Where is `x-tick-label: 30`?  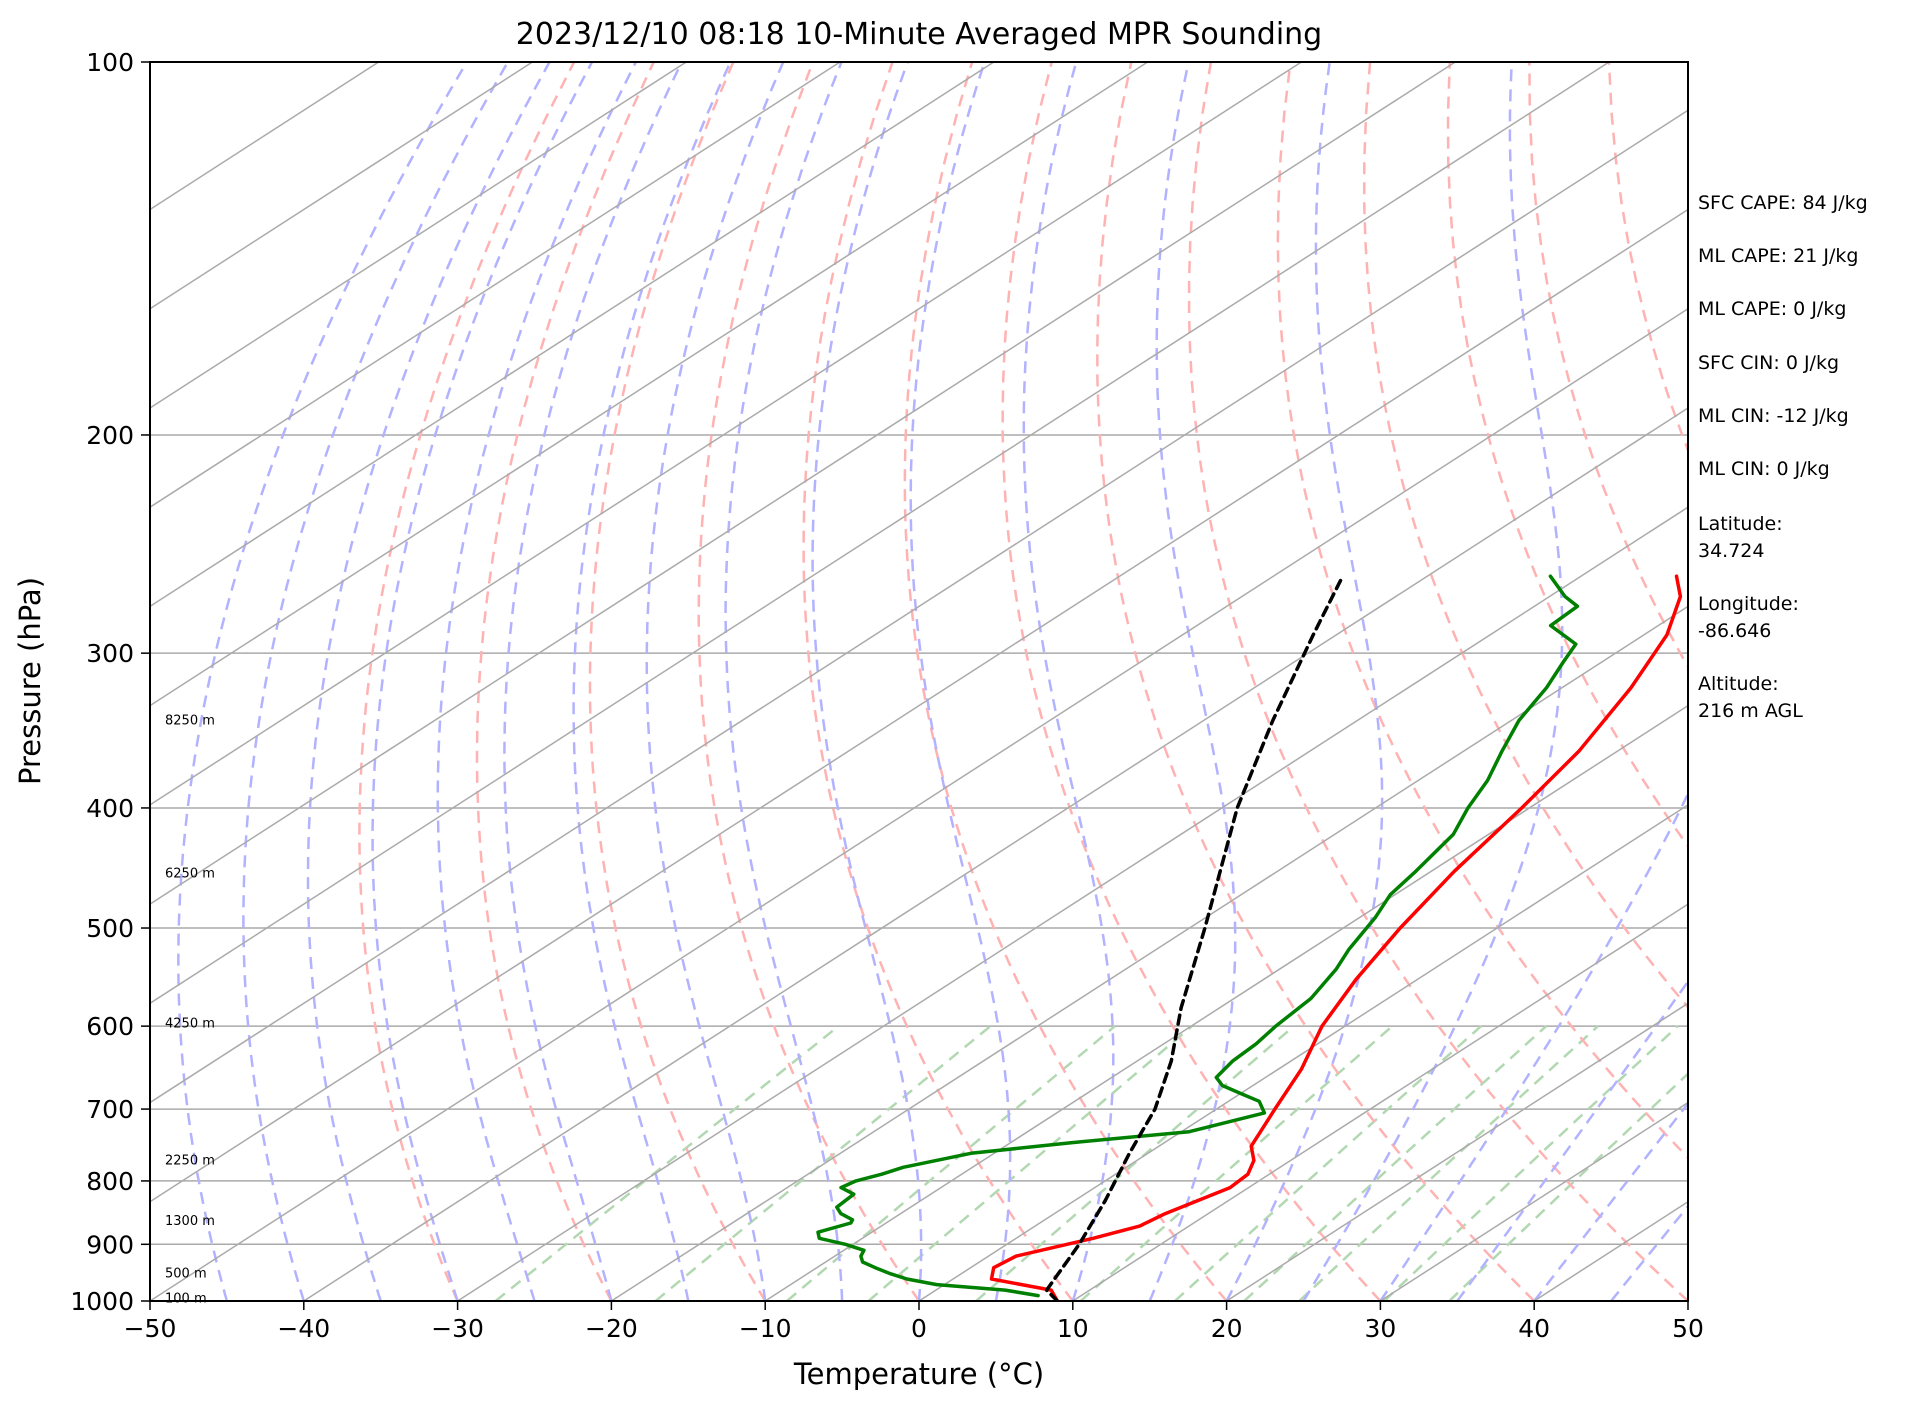
x-tick-label: 30 is located at coordinates (1380, 1328).